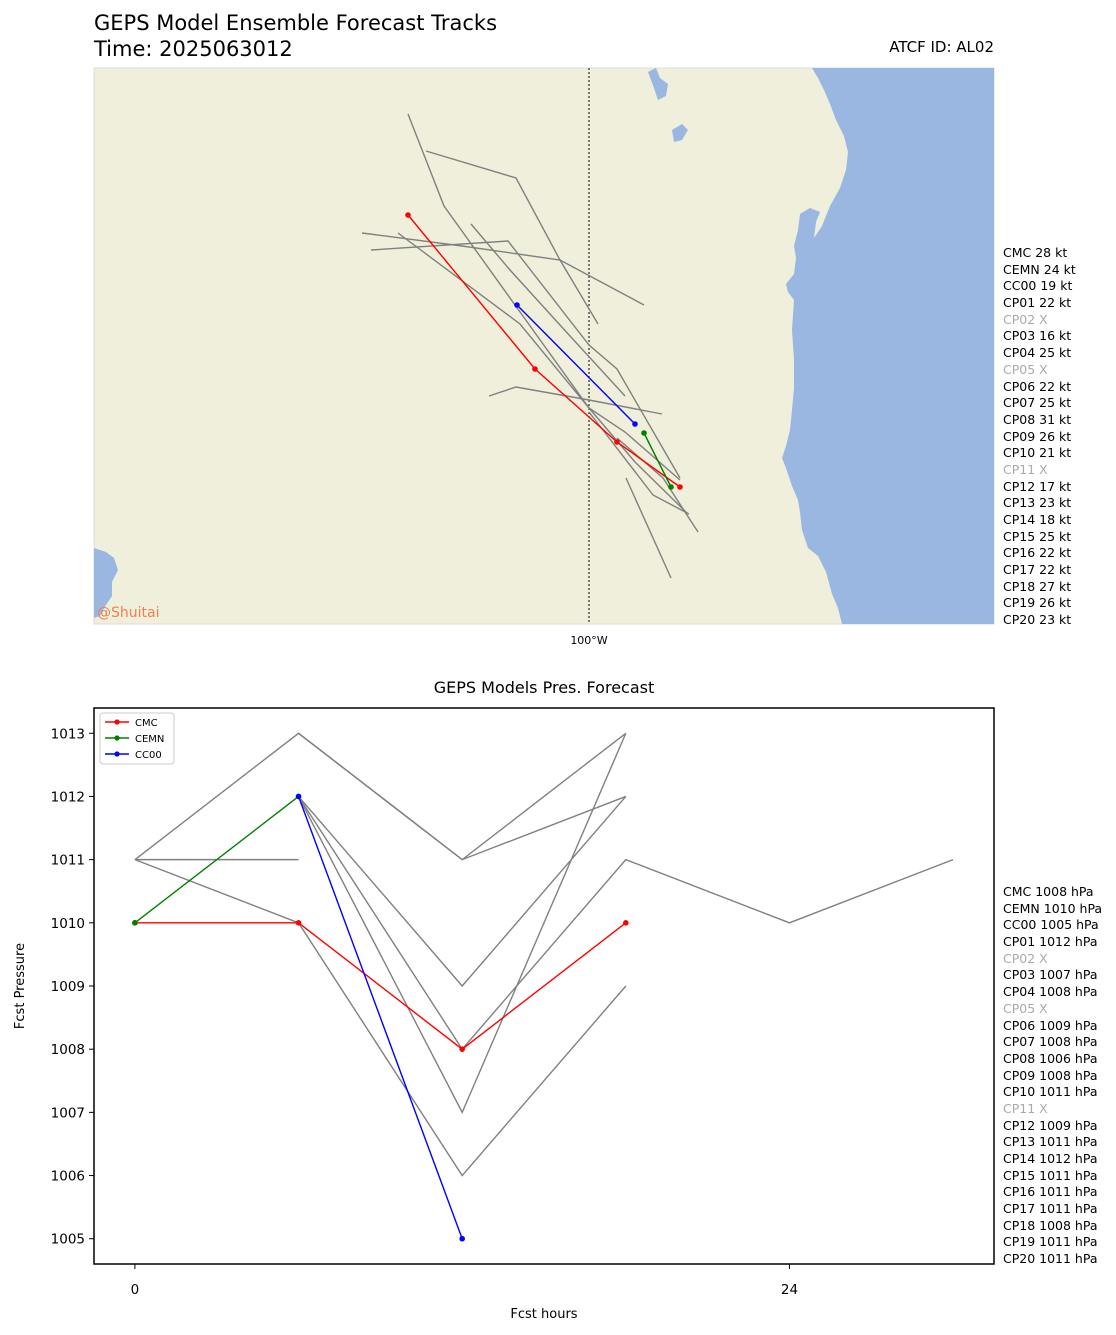 This screenshot has height=1335, width=1116. What do you see at coordinates (216, 859) in the screenshot?
I see `cemn-series-line` at bounding box center [216, 859].